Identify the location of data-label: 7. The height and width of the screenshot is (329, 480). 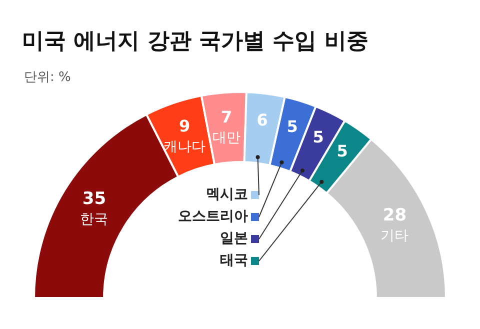
(226, 117).